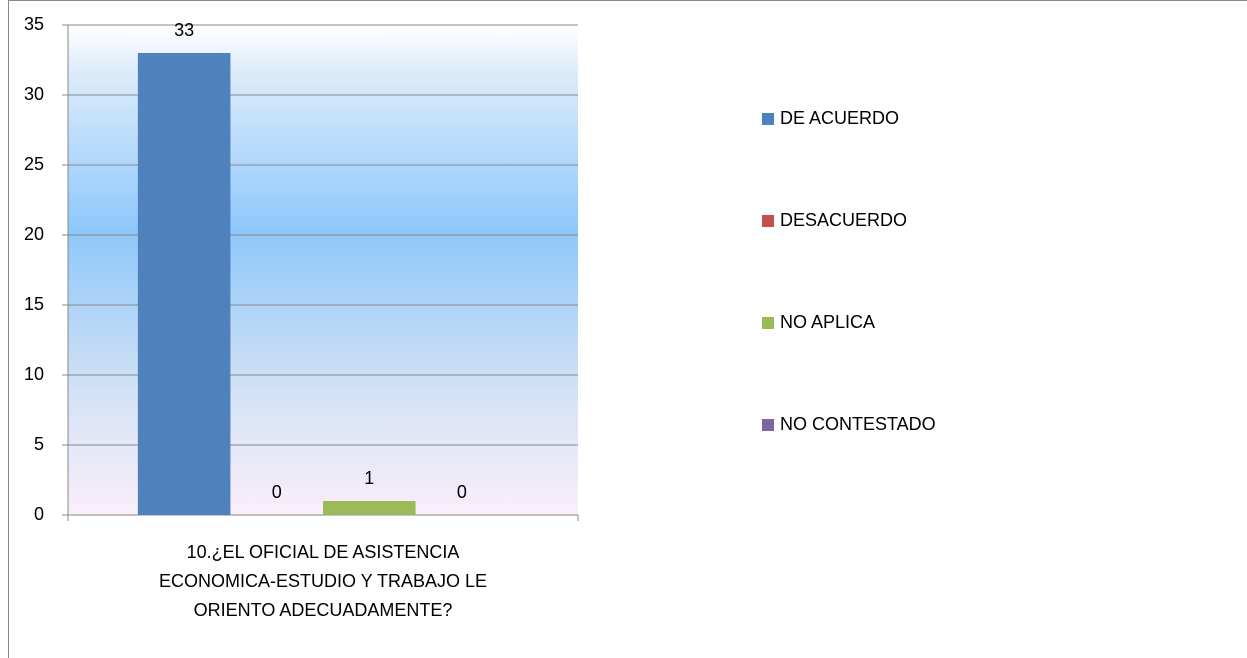 The height and width of the screenshot is (658, 1247). What do you see at coordinates (369, 478) in the screenshot?
I see `data-label: 1` at bounding box center [369, 478].